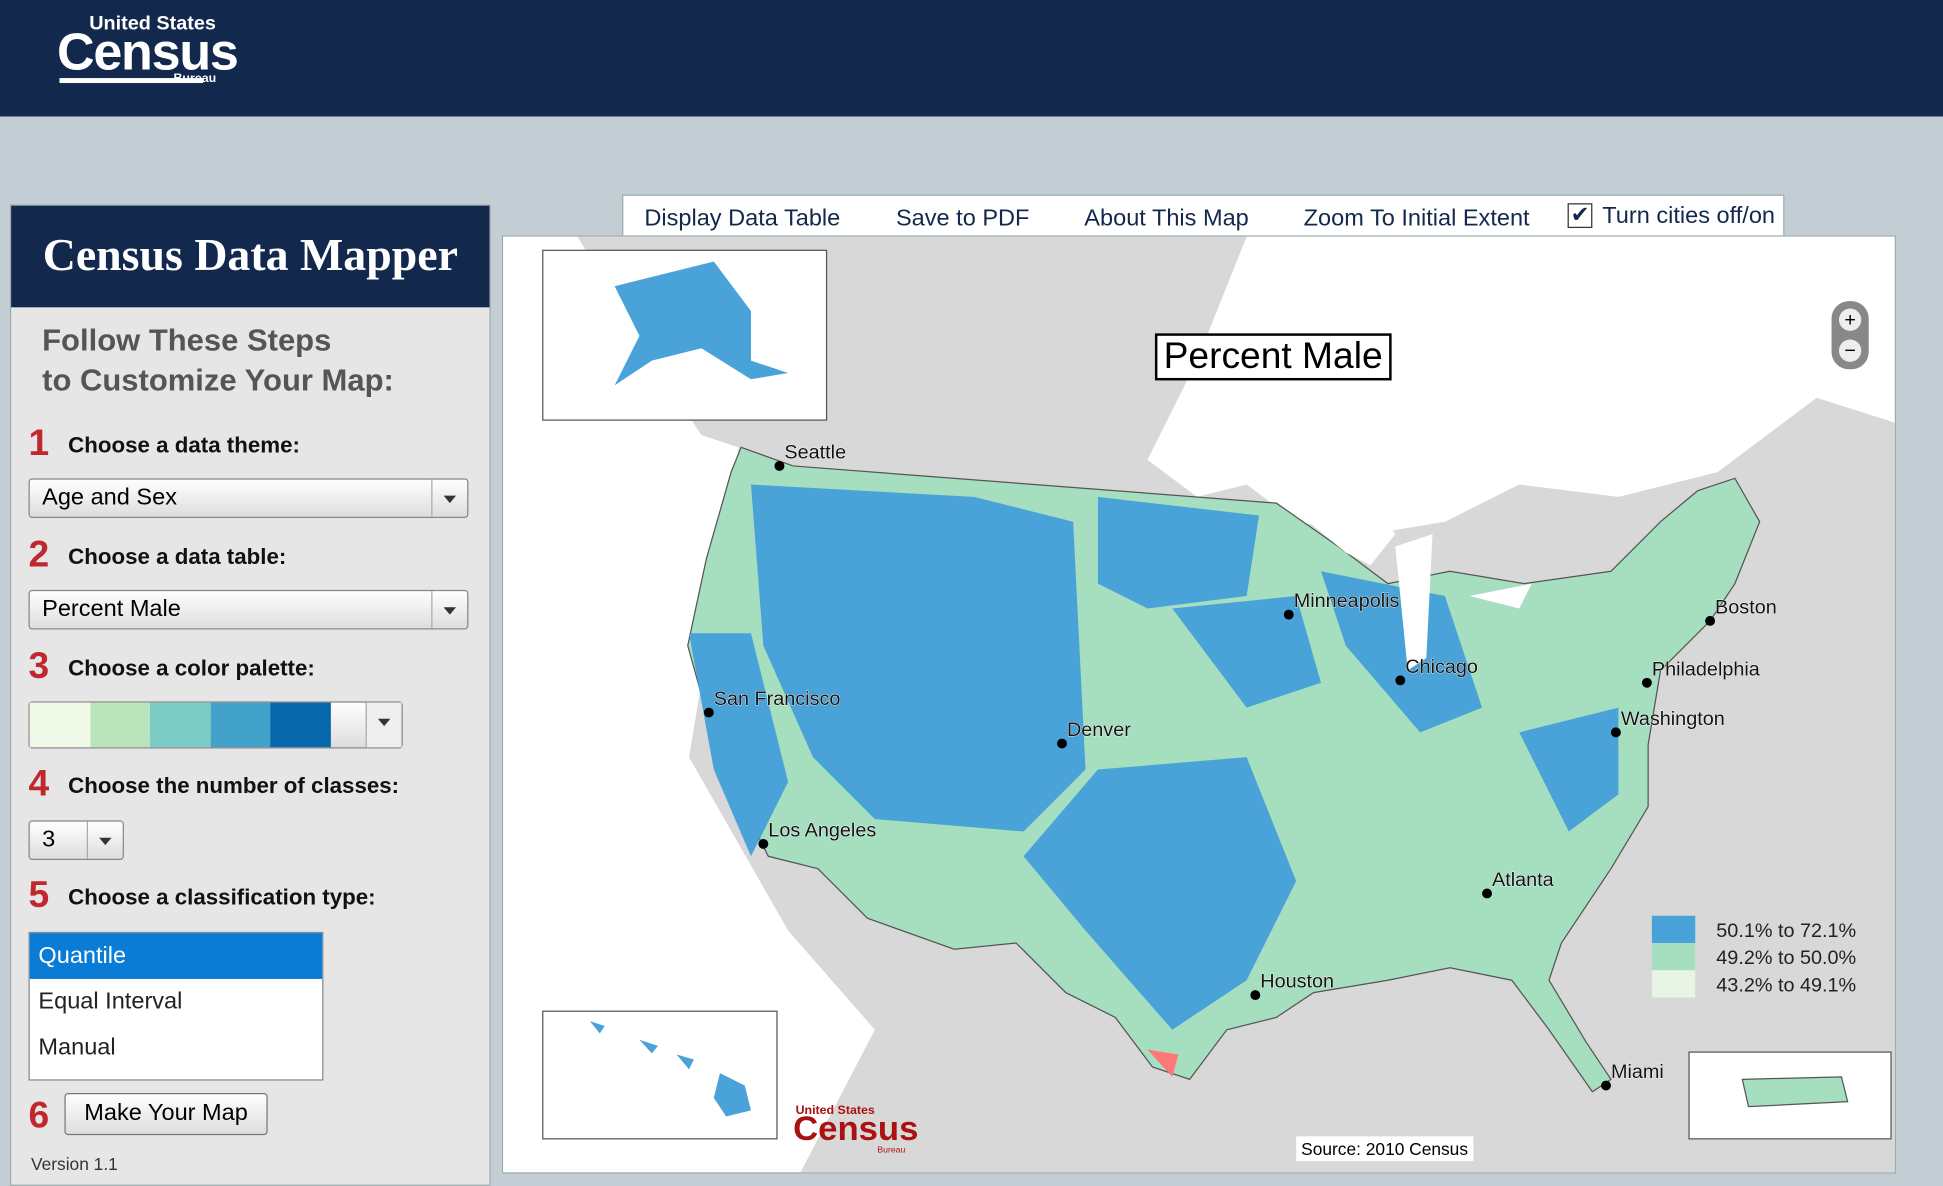  I want to click on logo-top: United States, so click(152, 24).